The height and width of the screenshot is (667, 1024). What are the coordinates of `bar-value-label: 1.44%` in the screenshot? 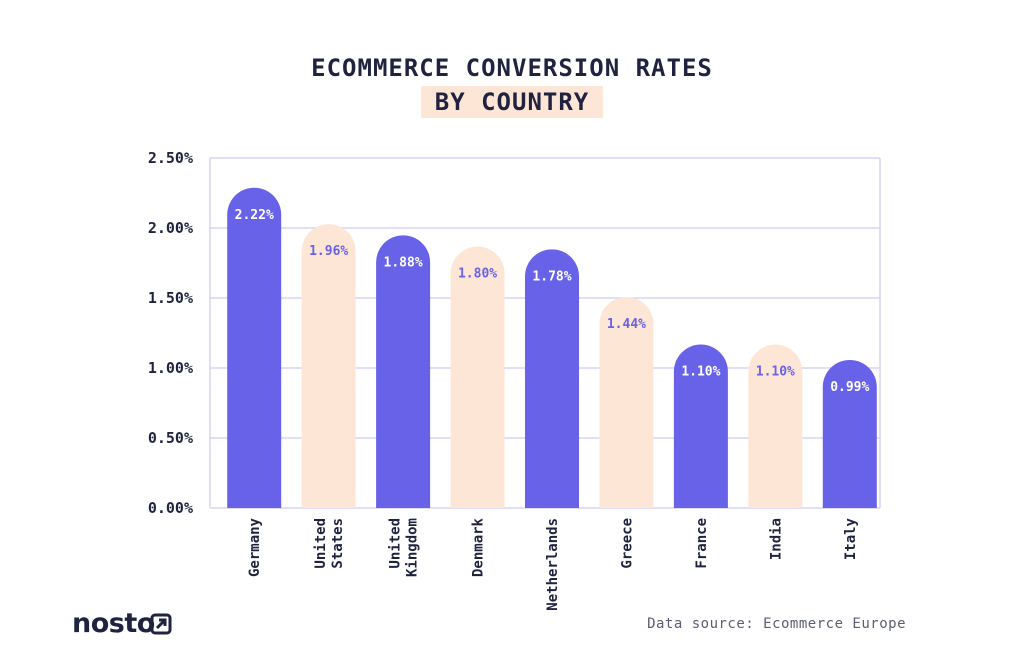 It's located at (626, 324).